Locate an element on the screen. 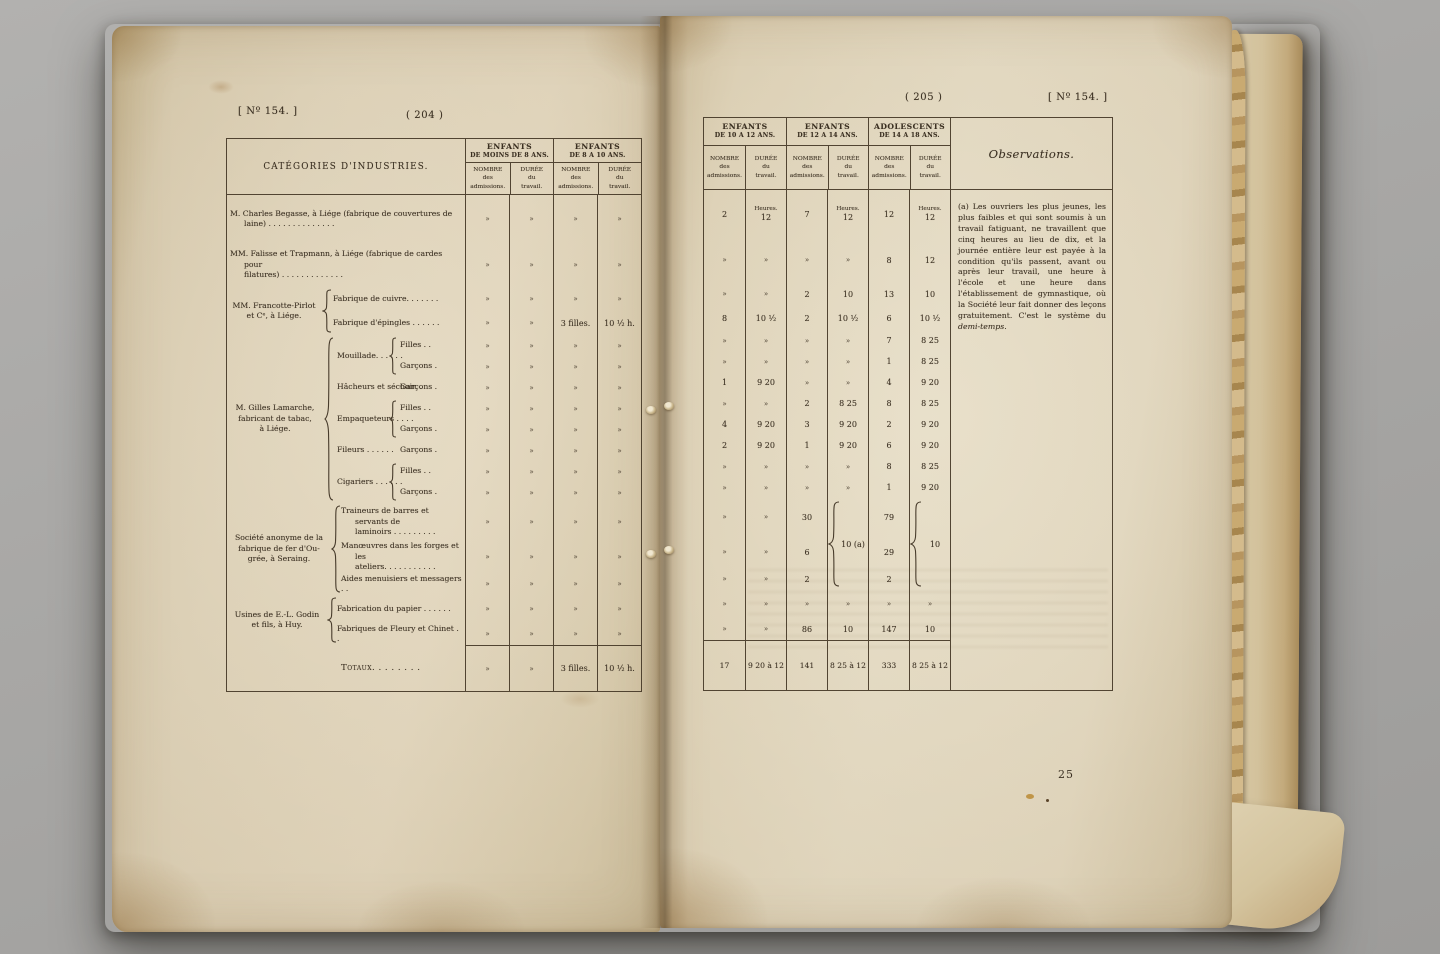 The width and height of the screenshot is (1440, 954). table-cell: 29 is located at coordinates (888, 552).